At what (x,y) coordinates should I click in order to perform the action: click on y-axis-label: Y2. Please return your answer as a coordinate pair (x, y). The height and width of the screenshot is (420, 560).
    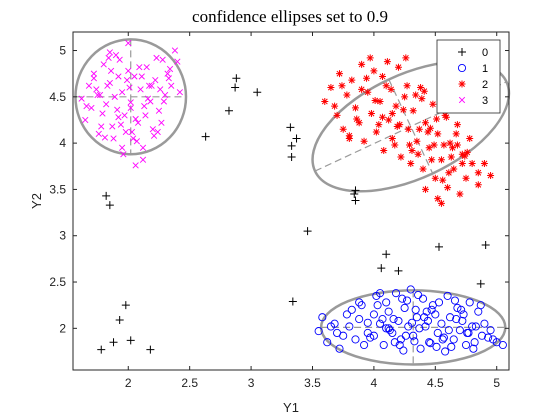
    Looking at the image, I should click on (36, 201).